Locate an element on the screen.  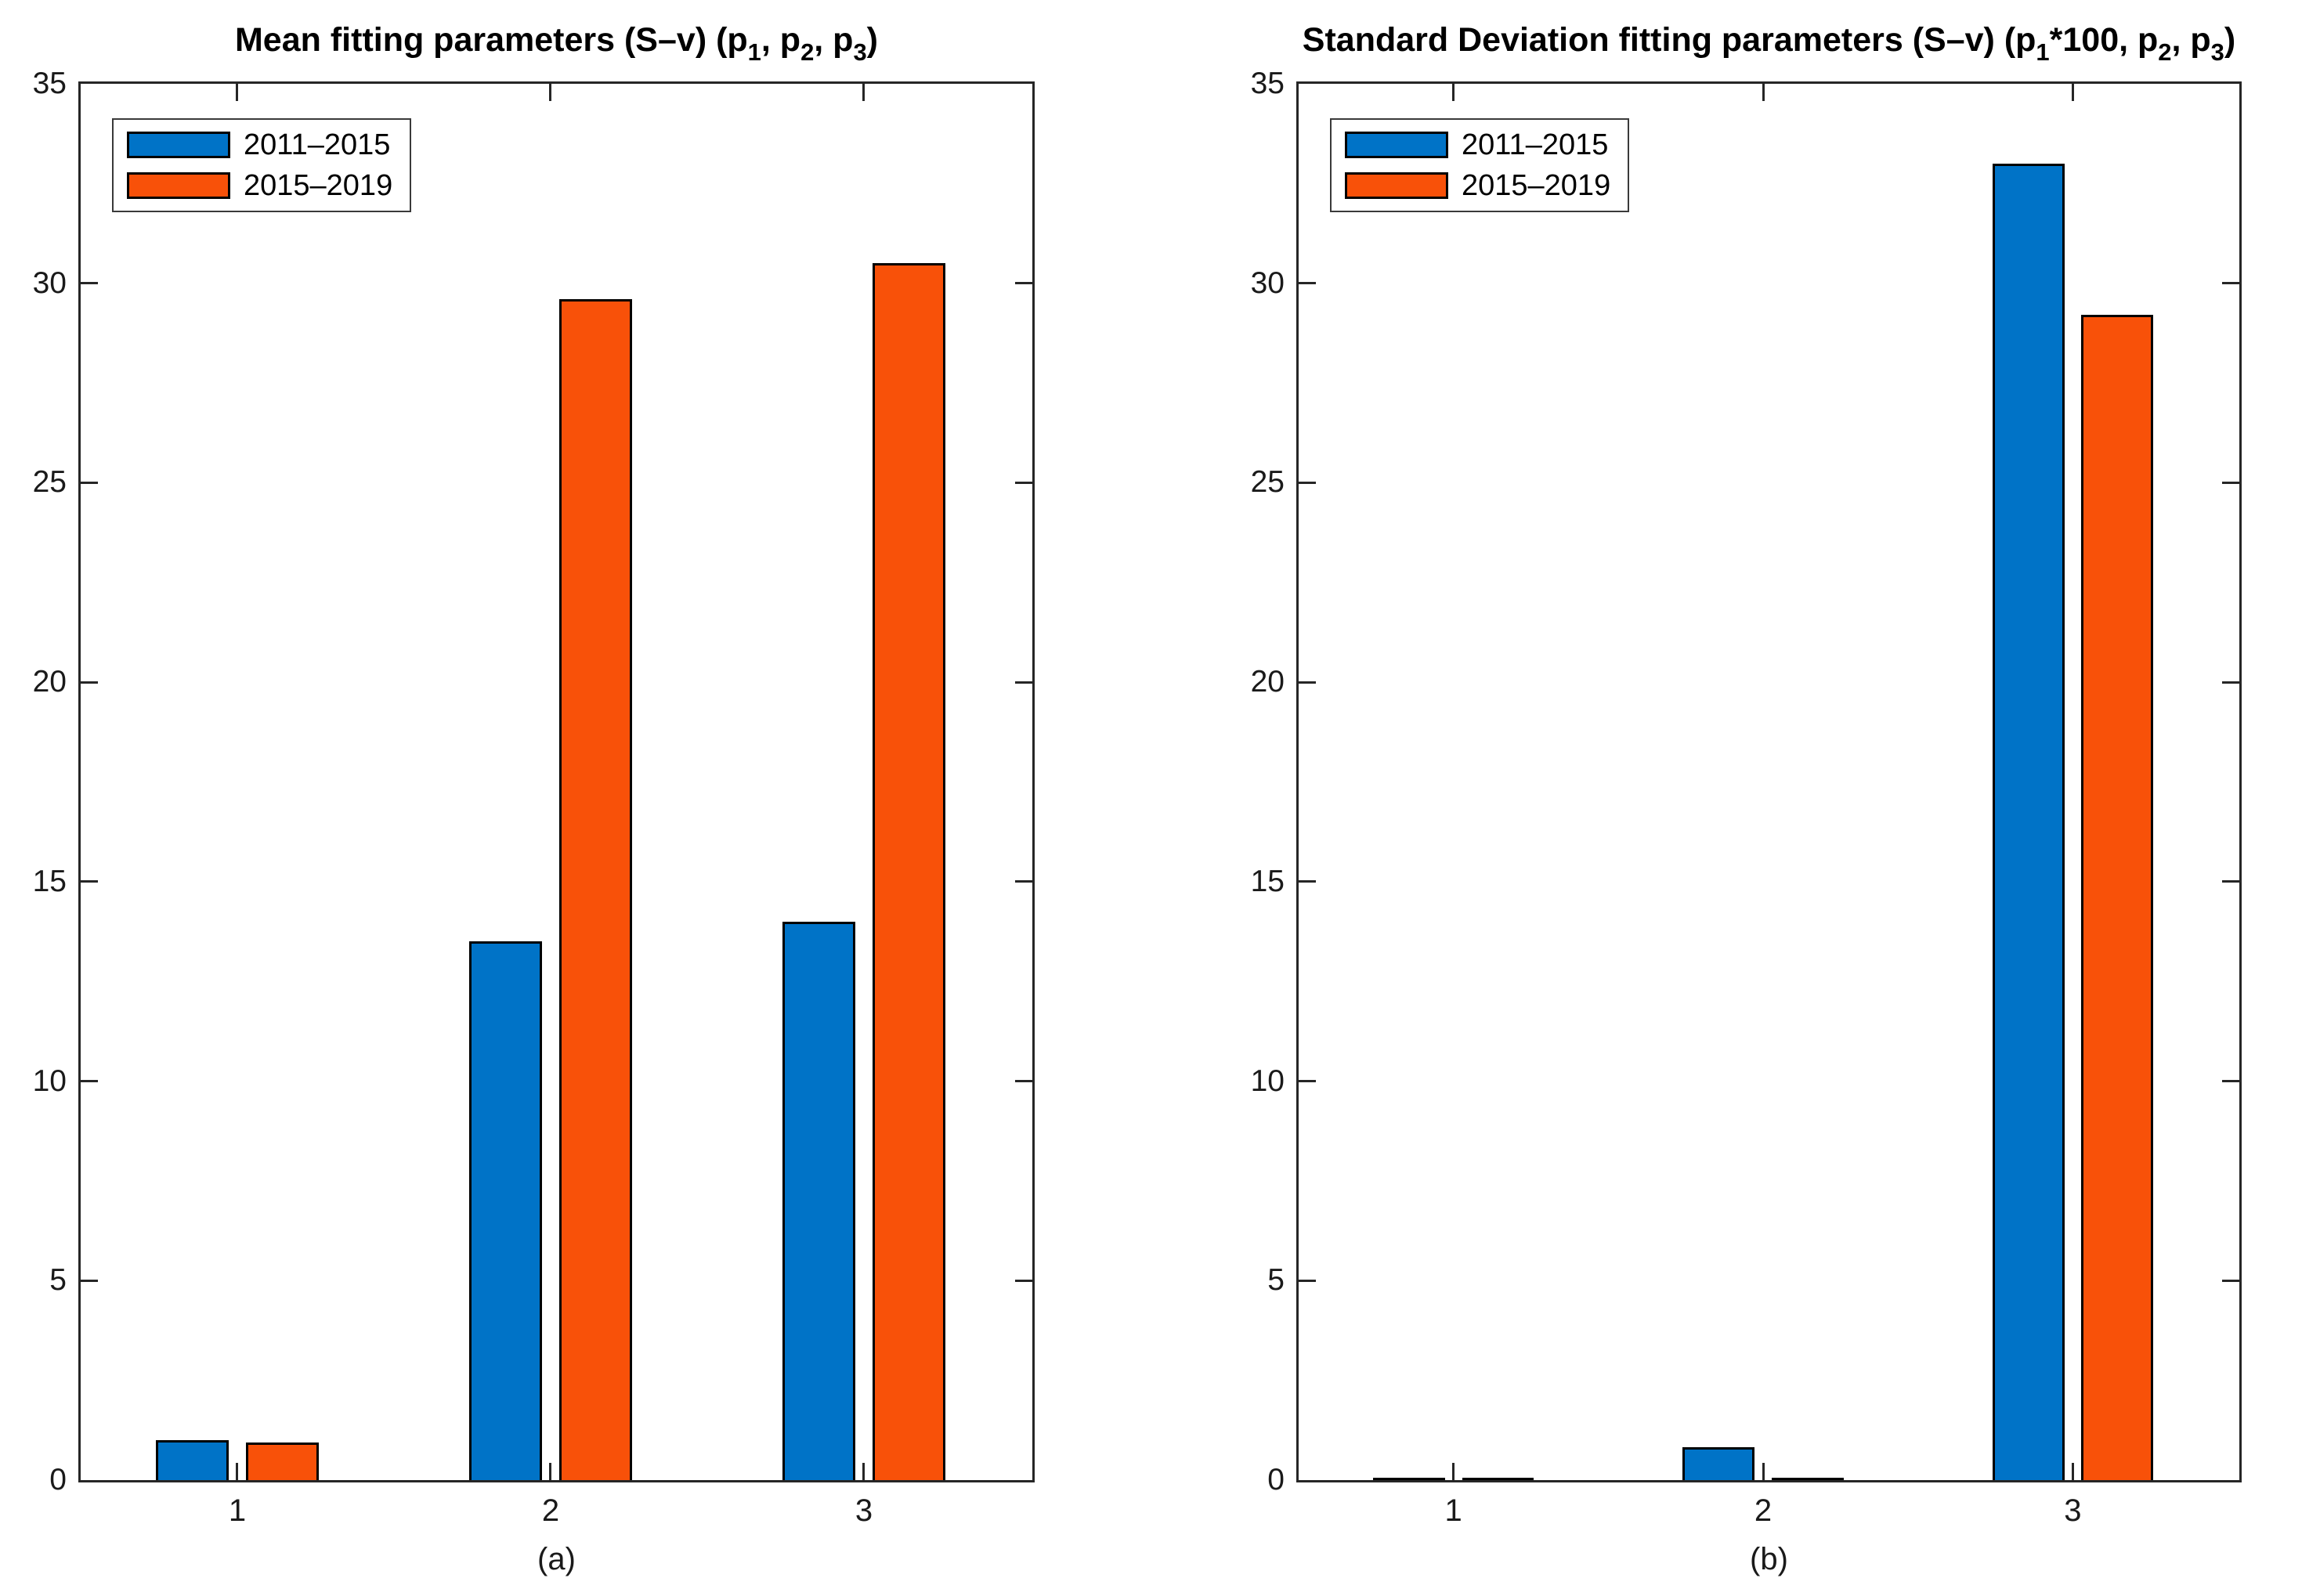
bar-2015–2019-cat2 is located at coordinates (595, 889).